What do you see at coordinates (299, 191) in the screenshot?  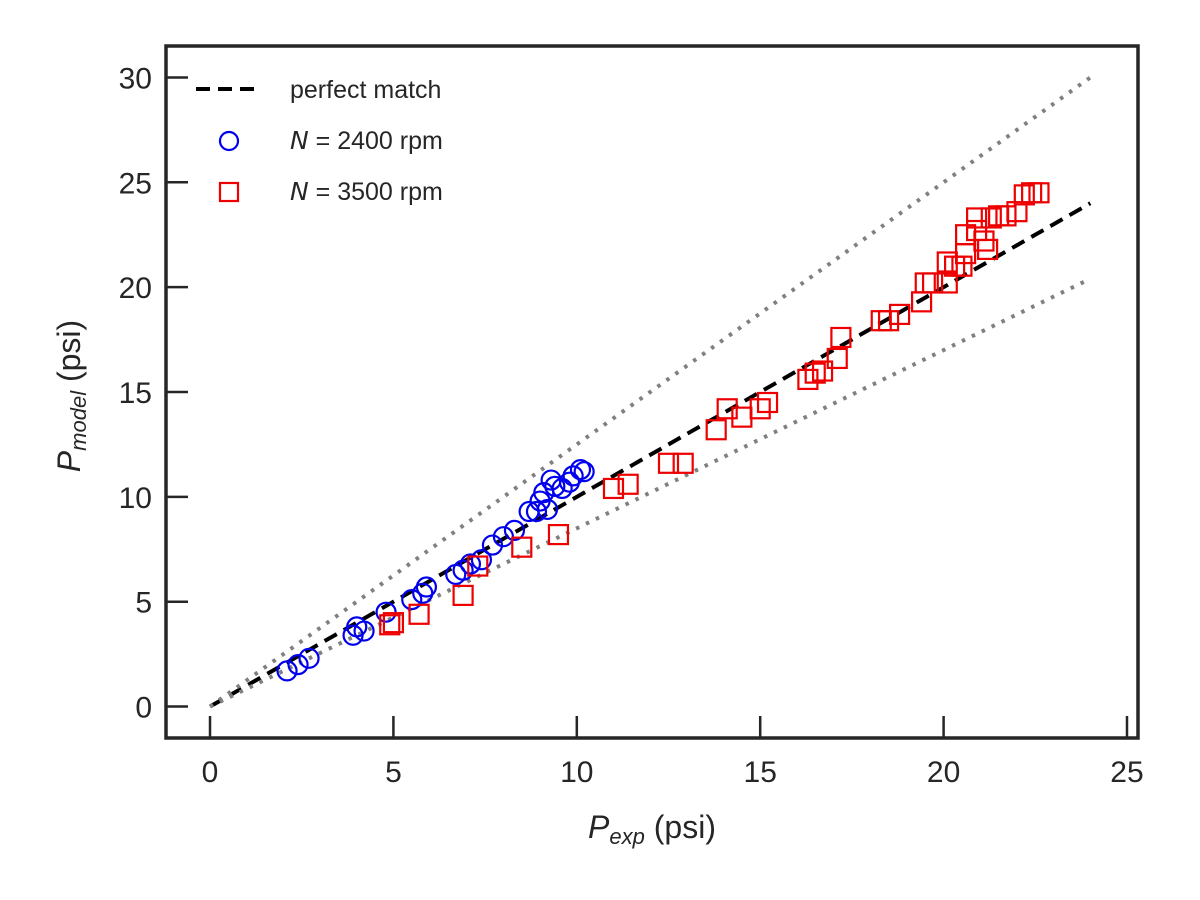 I see `legend-3500-var: N` at bounding box center [299, 191].